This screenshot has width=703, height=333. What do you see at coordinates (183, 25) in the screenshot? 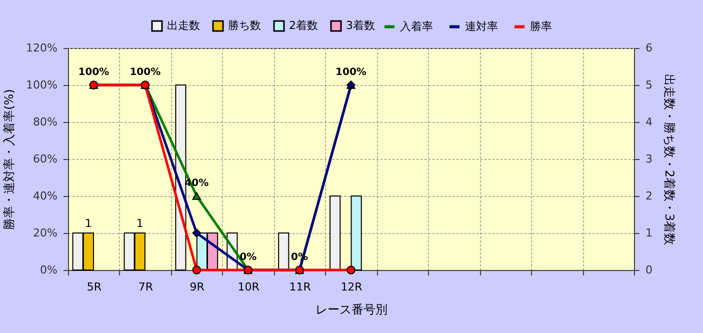
I see `legend-label: 出走数` at bounding box center [183, 25].